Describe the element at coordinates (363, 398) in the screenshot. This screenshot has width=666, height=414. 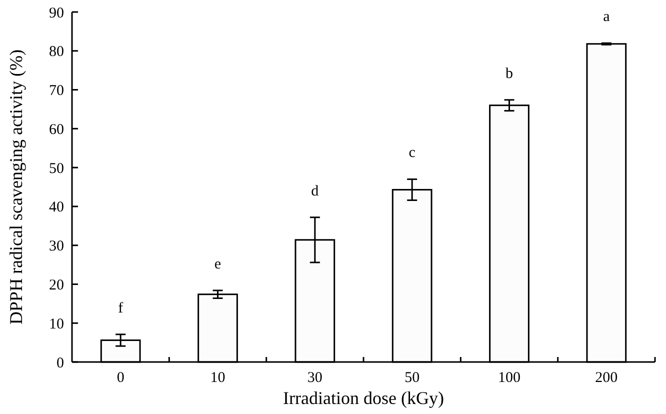
I see `x-axis-title: Irradiation dose (kGy)` at that location.